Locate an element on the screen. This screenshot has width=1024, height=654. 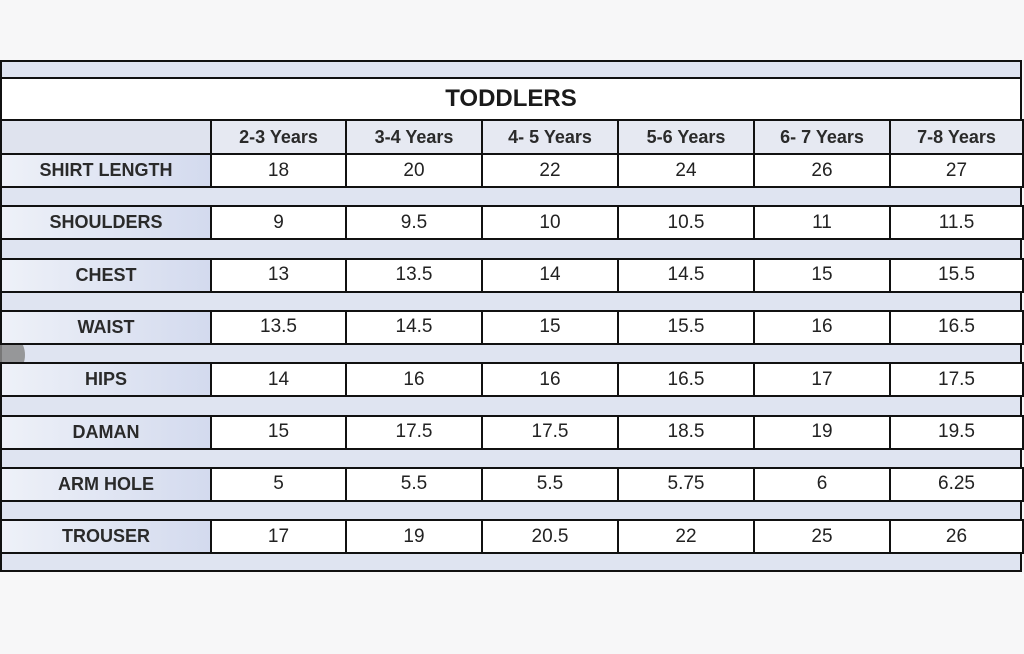
column-header: 3-4 Years is located at coordinates (414, 137).